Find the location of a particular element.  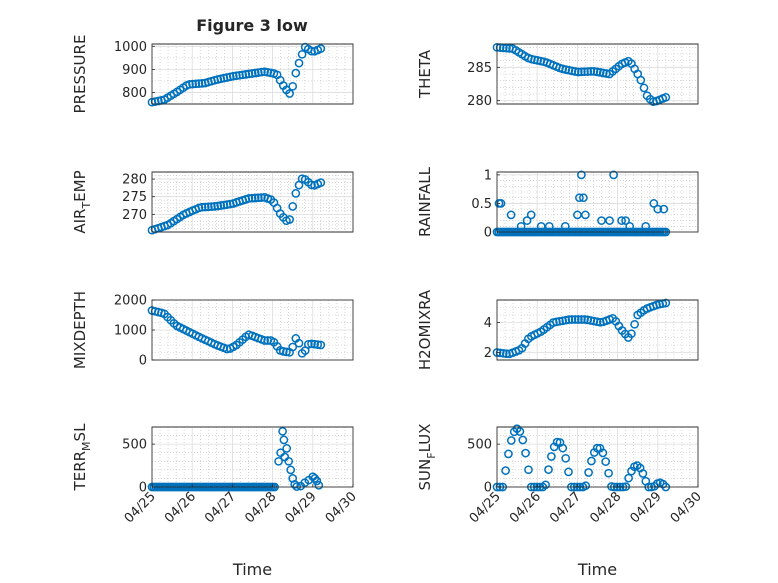

y-axis-label: H2OMIXRA is located at coordinates (425, 329).